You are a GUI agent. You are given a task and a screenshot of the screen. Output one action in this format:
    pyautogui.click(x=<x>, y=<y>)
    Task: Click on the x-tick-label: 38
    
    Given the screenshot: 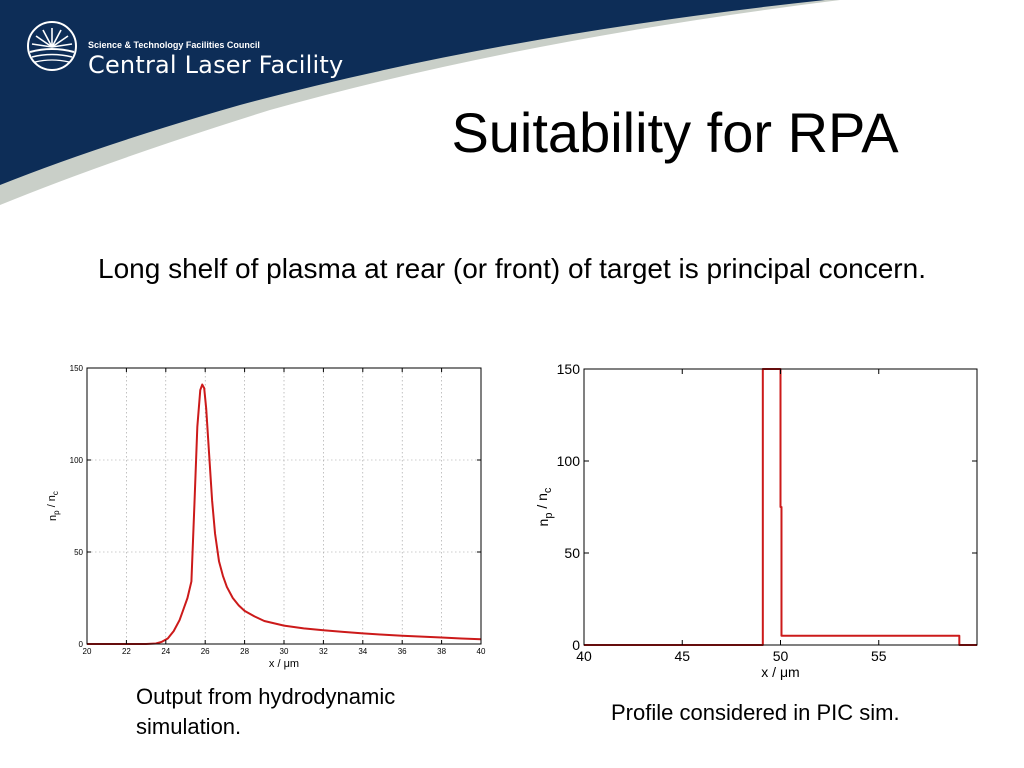 What is the action you would take?
    pyautogui.click(x=441, y=651)
    